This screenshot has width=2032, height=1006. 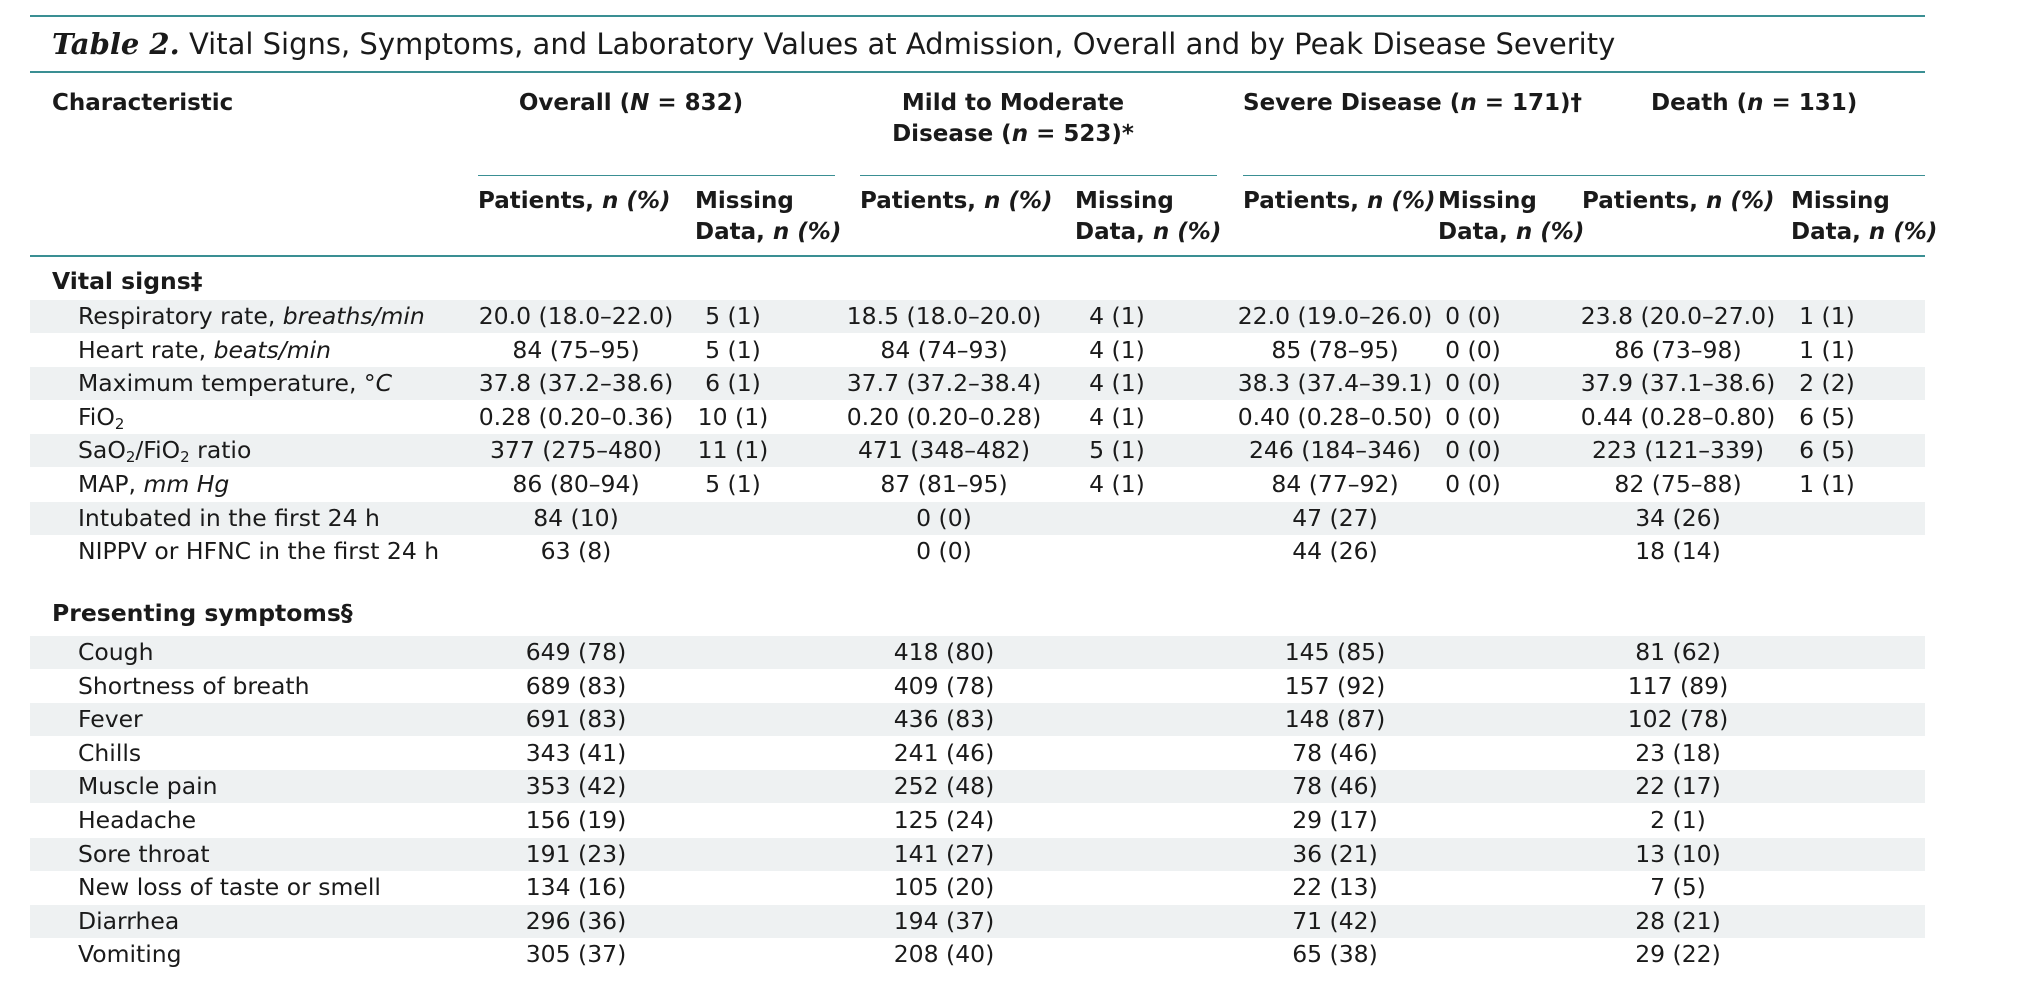 What do you see at coordinates (1678, 484) in the screenshot?
I see `death-patients-cell: 82 (75–88)` at bounding box center [1678, 484].